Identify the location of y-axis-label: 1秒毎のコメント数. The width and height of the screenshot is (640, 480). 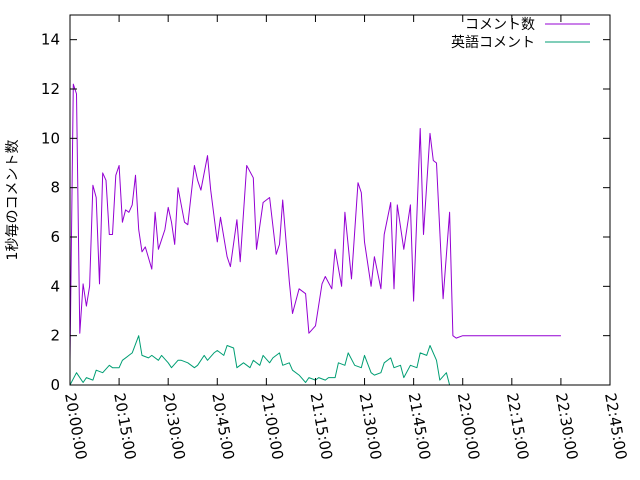
(13, 200).